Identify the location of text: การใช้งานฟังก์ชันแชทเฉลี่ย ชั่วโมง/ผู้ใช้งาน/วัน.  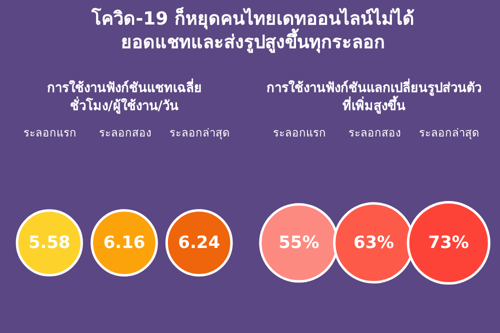
(124, 96).